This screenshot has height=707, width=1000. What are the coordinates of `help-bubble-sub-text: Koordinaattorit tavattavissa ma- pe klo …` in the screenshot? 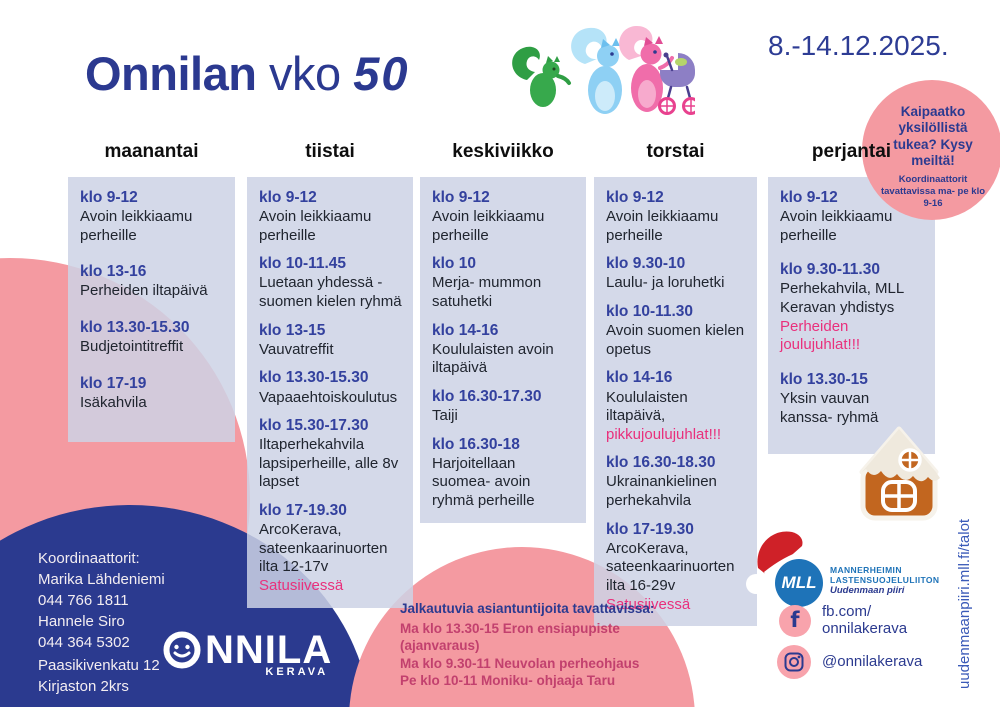 It's located at (933, 191).